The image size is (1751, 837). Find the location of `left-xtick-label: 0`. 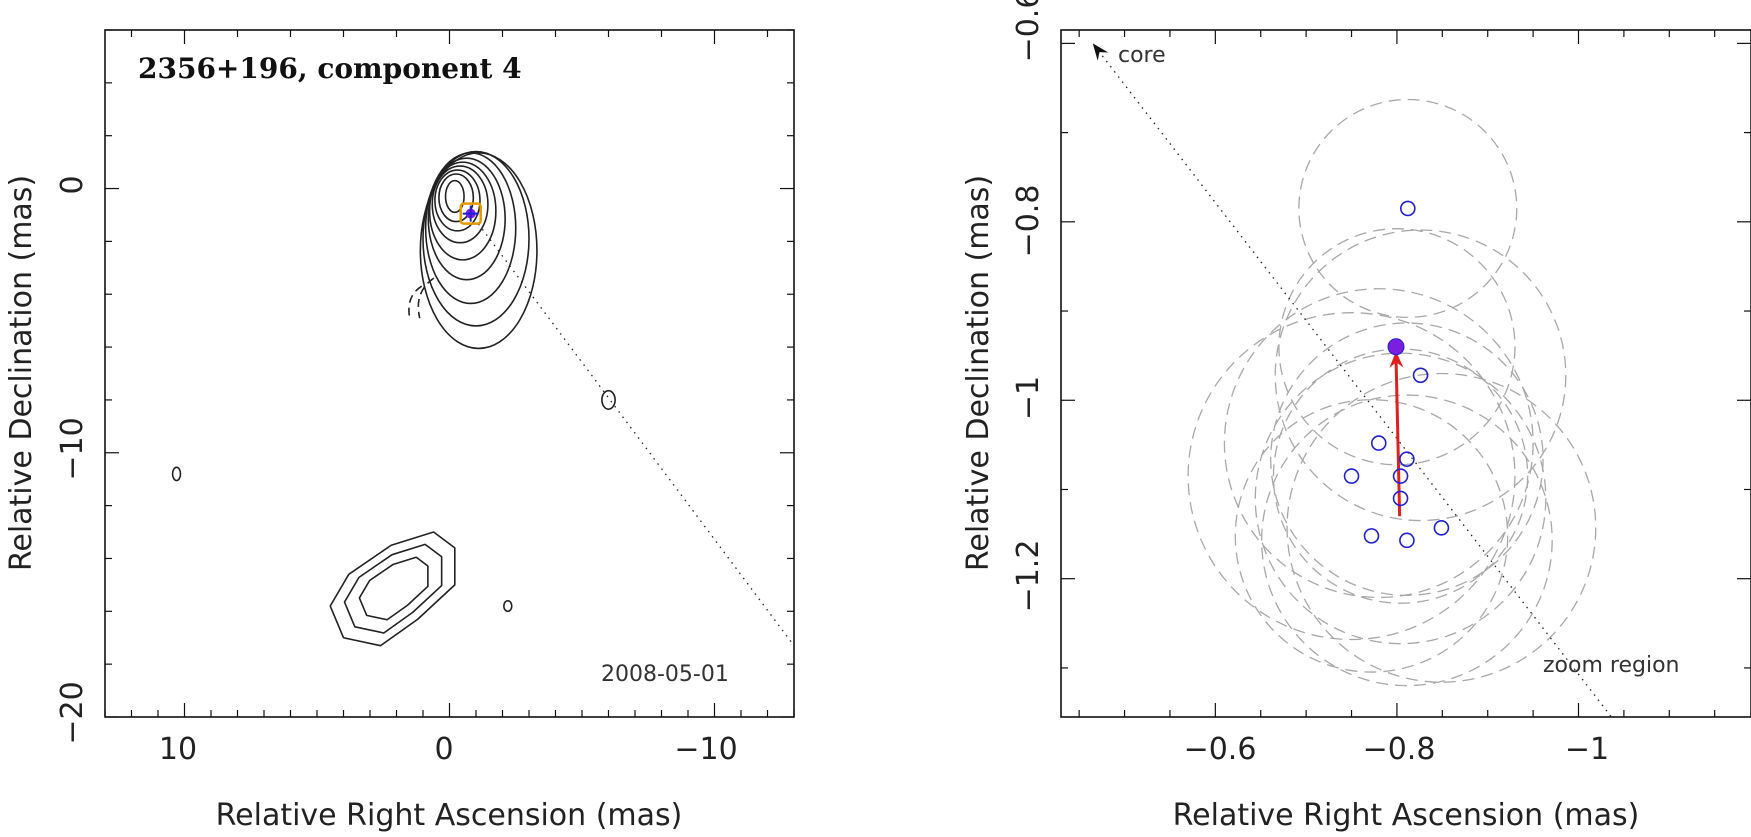

left-xtick-label: 0 is located at coordinates (443, 749).